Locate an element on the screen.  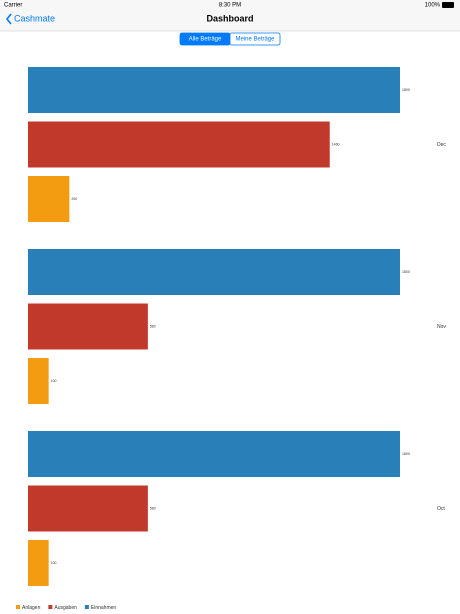
segment is located at coordinates (255, 39).